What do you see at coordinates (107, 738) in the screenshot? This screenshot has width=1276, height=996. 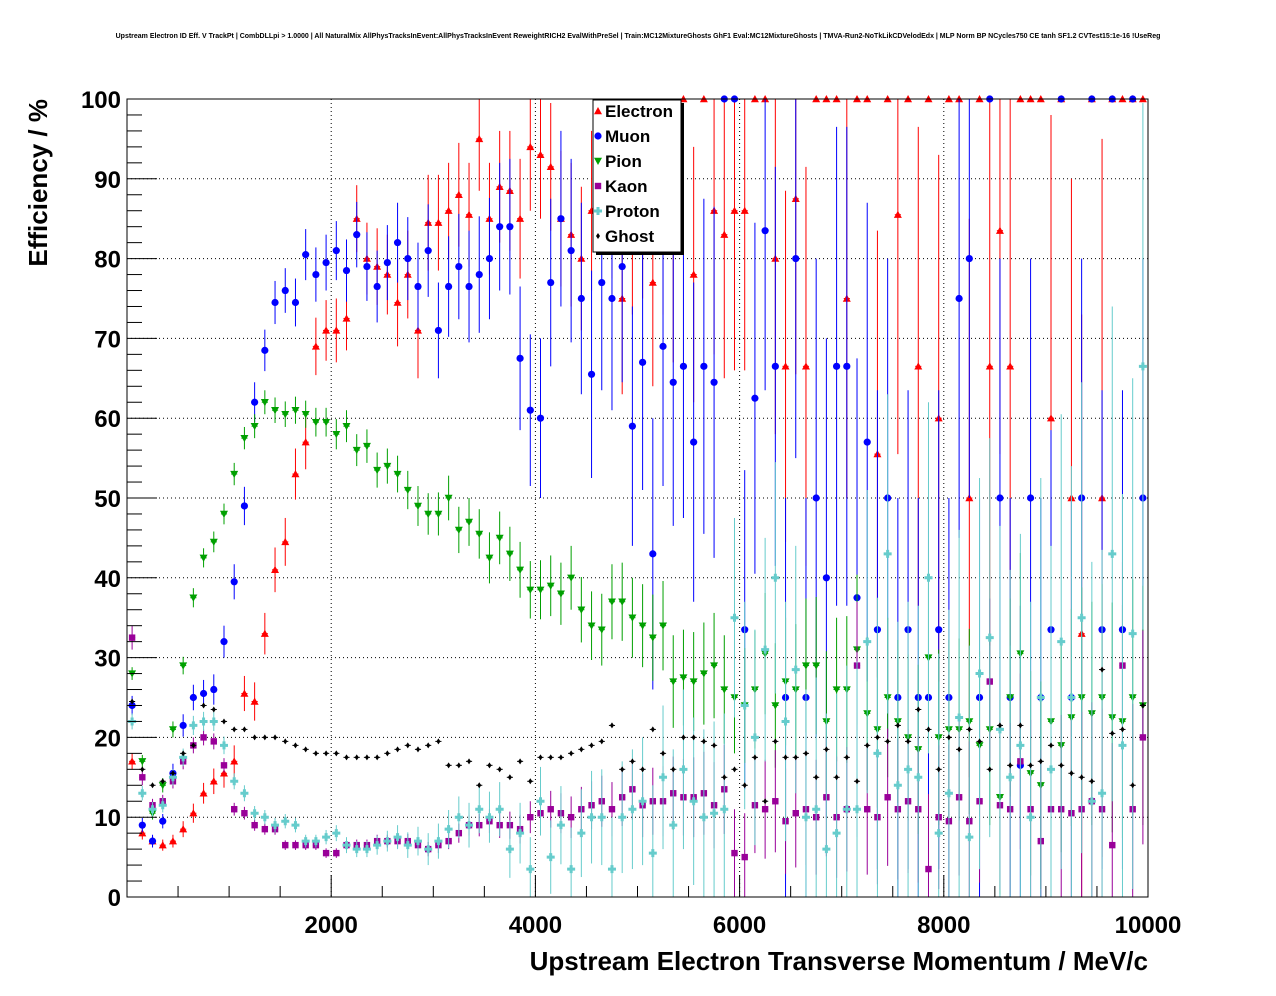 I see `y-tick-label-2: 20` at bounding box center [107, 738].